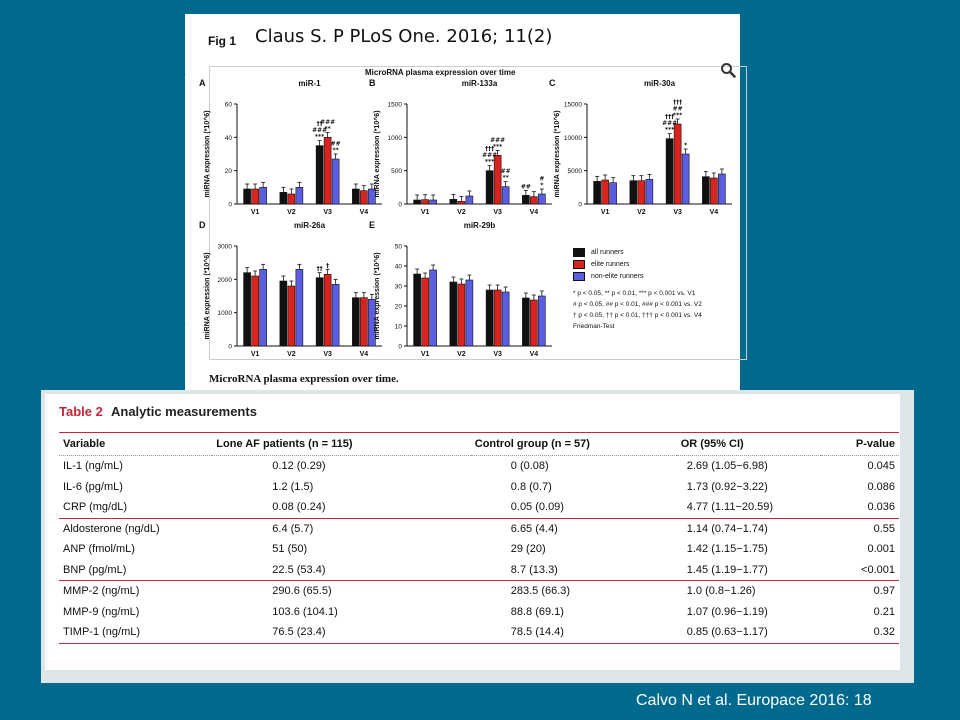  Describe the element at coordinates (617, 276) in the screenshot. I see `legend-label: non-elite runners` at that location.